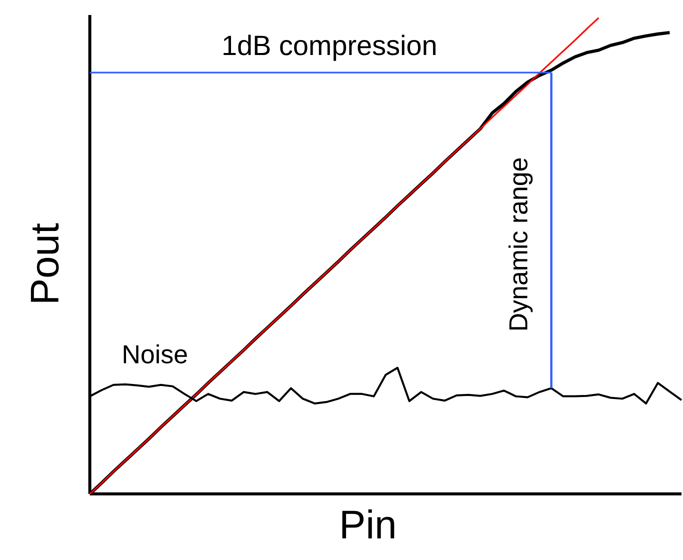 This screenshot has width=683, height=560. I want to click on annotation: 1dB compression, so click(330, 47).